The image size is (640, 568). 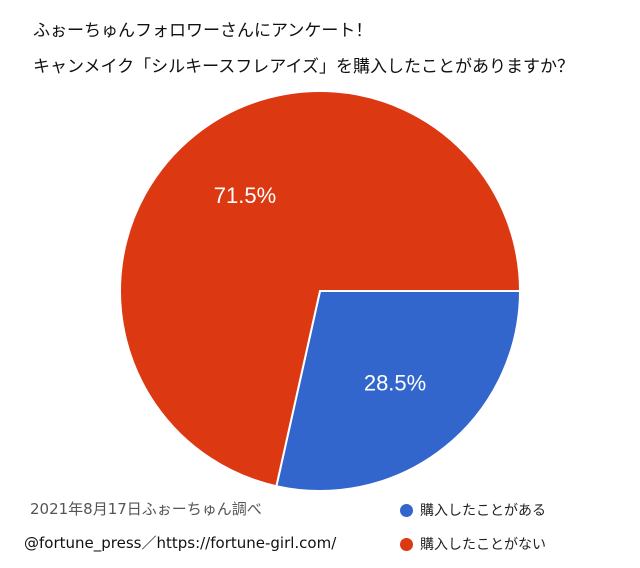 I want to click on legend-item-not-purchased: 購入したことがない, so click(x=473, y=544).